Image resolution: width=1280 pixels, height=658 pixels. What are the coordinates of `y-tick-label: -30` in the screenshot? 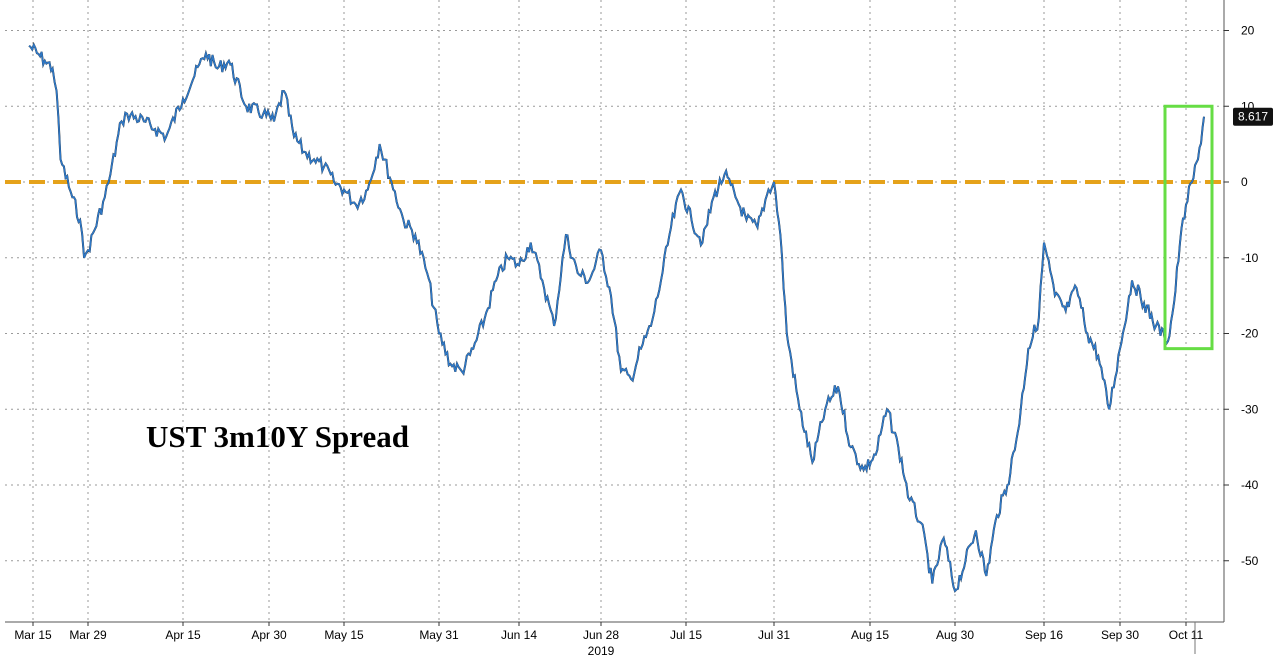 It's located at (1250, 409).